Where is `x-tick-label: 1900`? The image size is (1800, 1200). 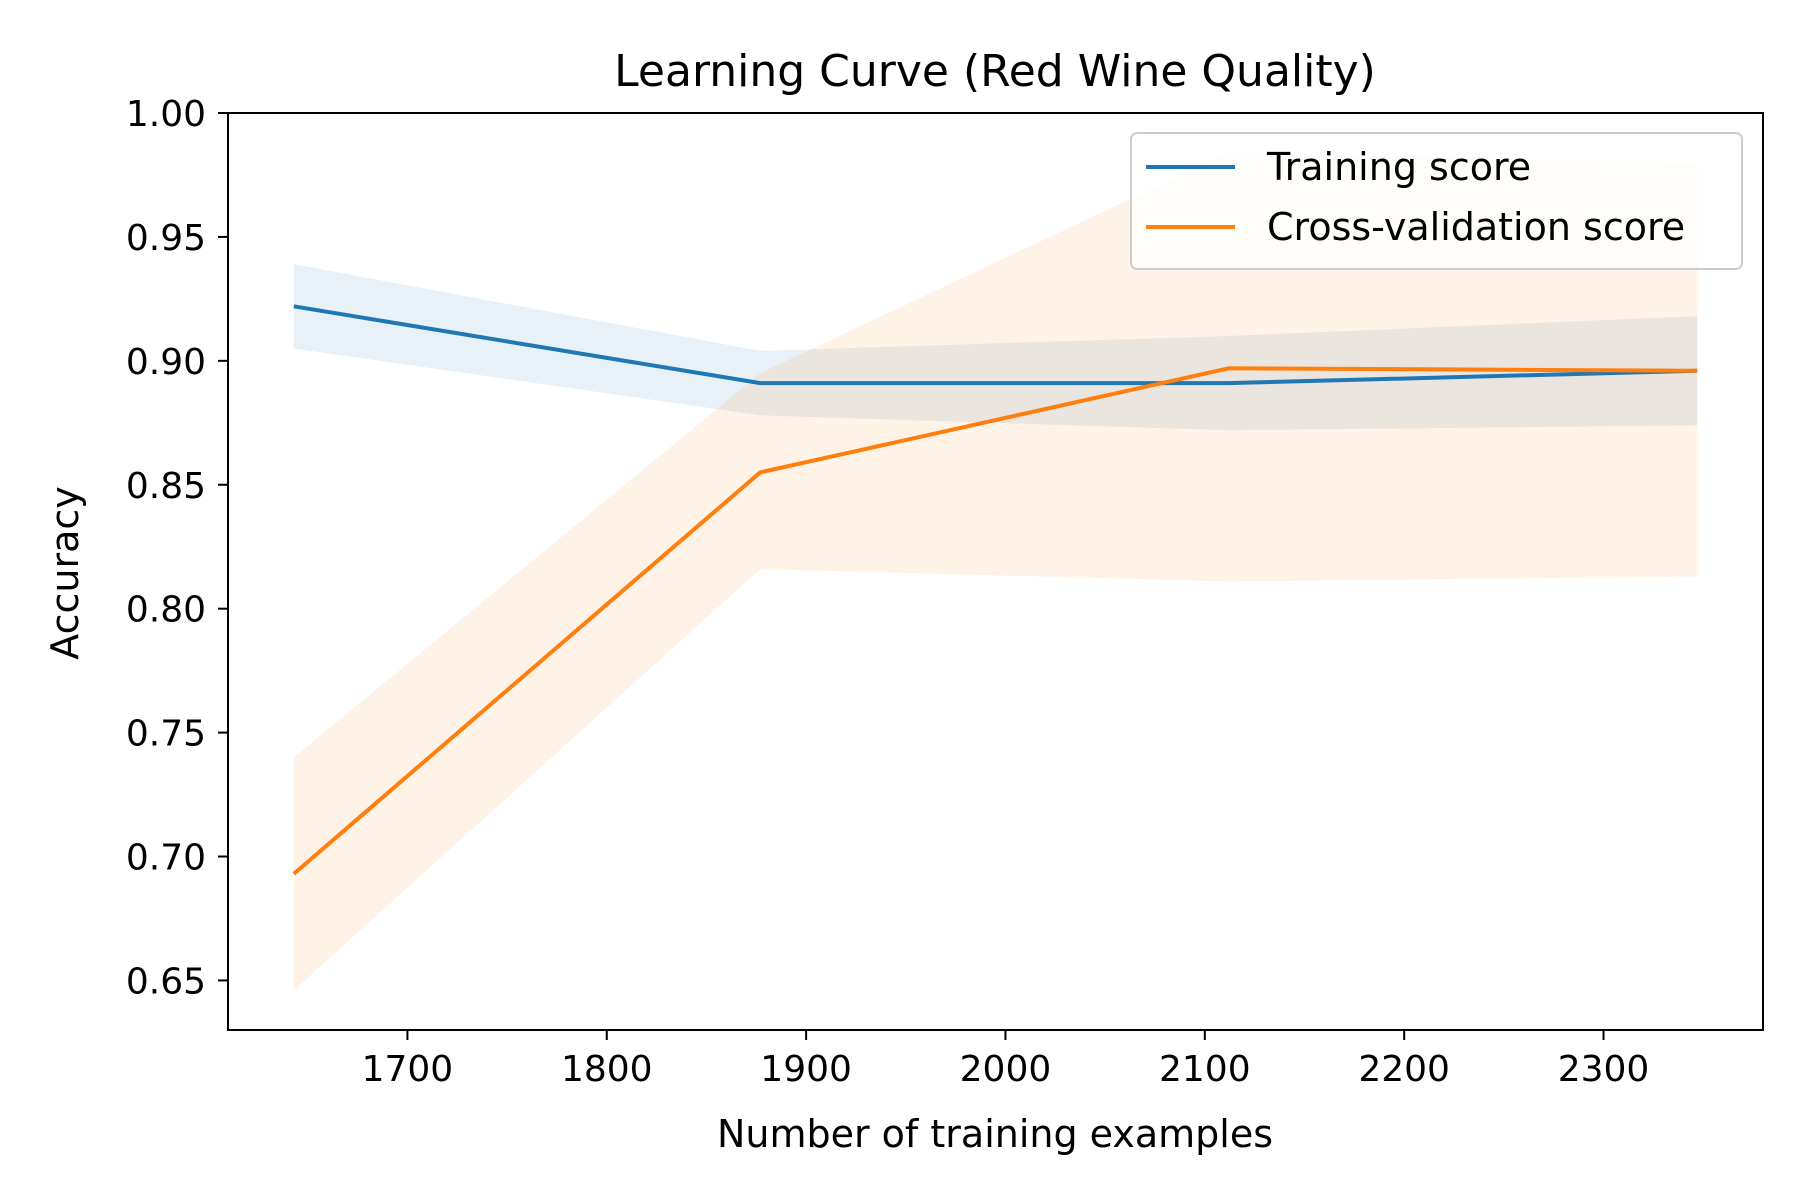
x-tick-label: 1900 is located at coordinates (806, 1069).